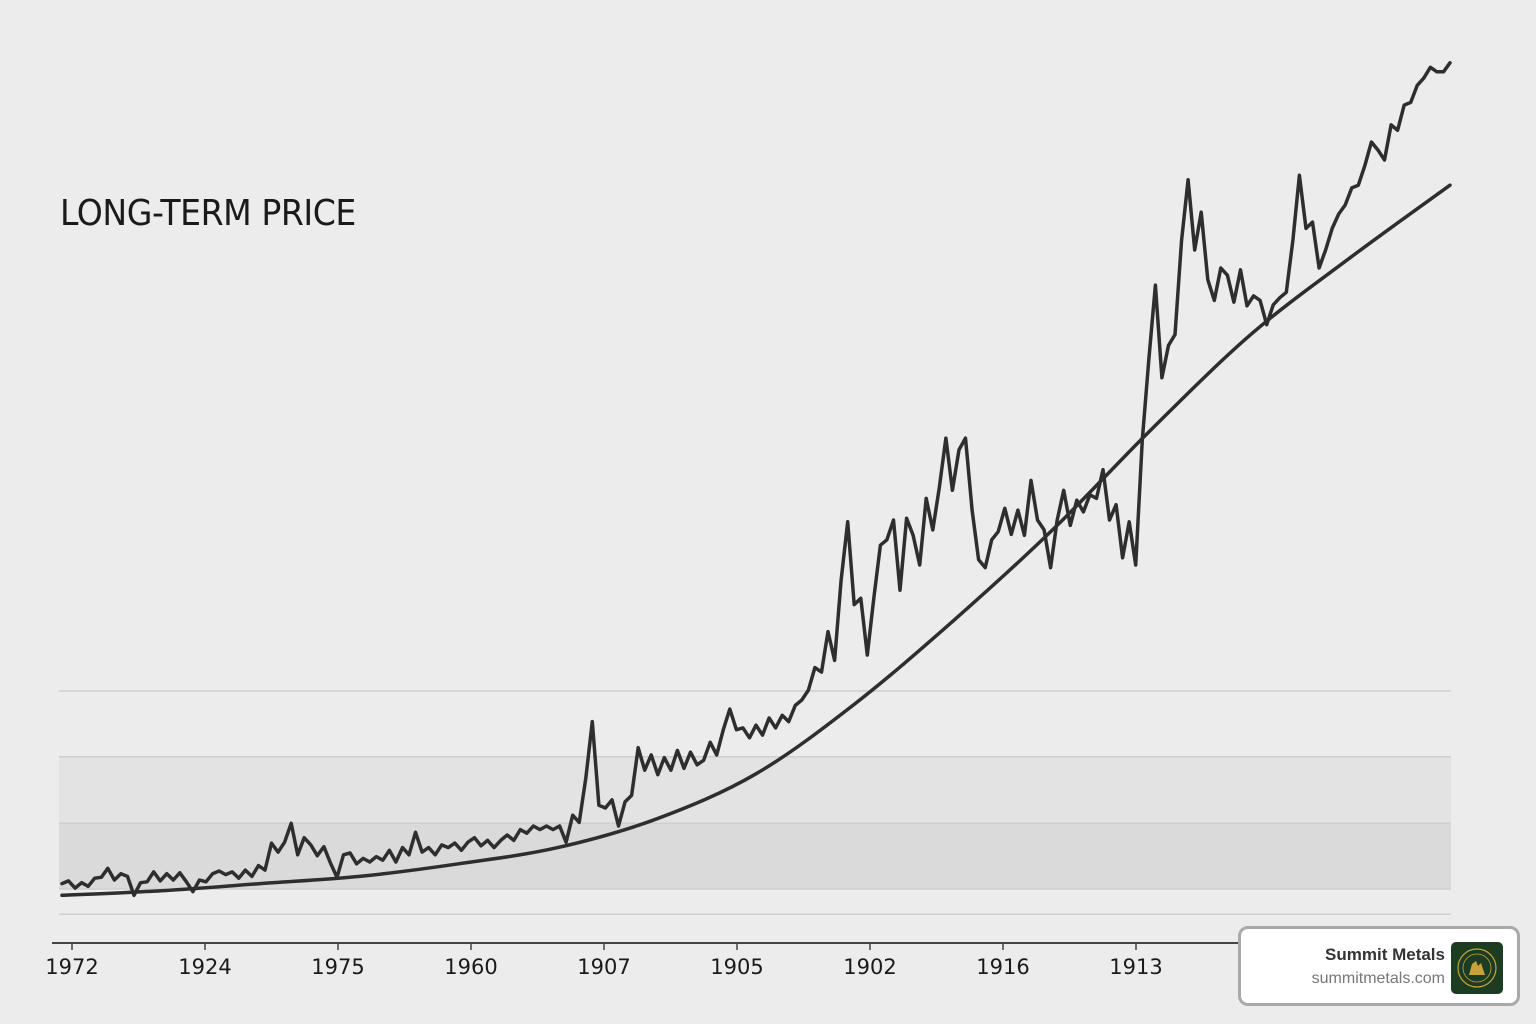  What do you see at coordinates (1002, 967) in the screenshot?
I see `x-tick-label: 1916` at bounding box center [1002, 967].